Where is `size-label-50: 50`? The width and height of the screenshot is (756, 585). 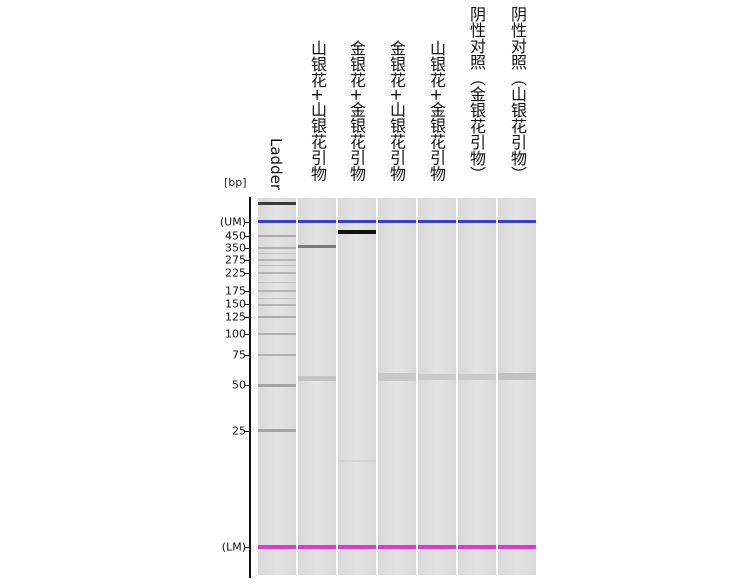 size-label-50: 50 is located at coordinates (239, 385).